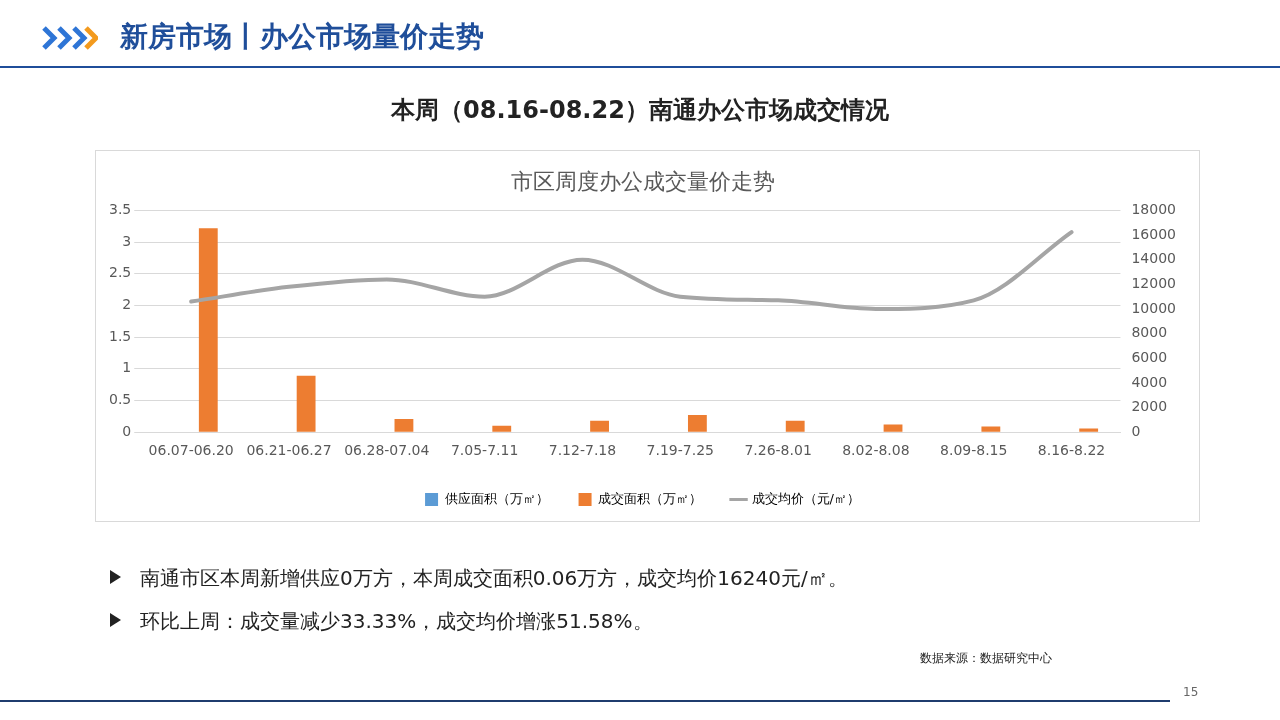 Image resolution: width=1280 pixels, height=720 pixels. Describe the element at coordinates (631, 270) in the screenshot. I see `line-series` at that location.